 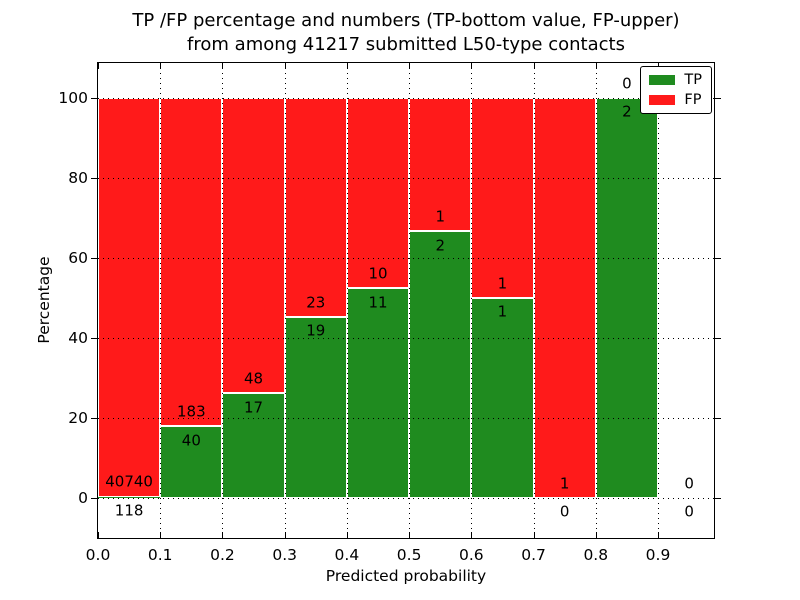 What do you see at coordinates (191, 411) in the screenshot?
I see `fp-count-label: 183` at bounding box center [191, 411].